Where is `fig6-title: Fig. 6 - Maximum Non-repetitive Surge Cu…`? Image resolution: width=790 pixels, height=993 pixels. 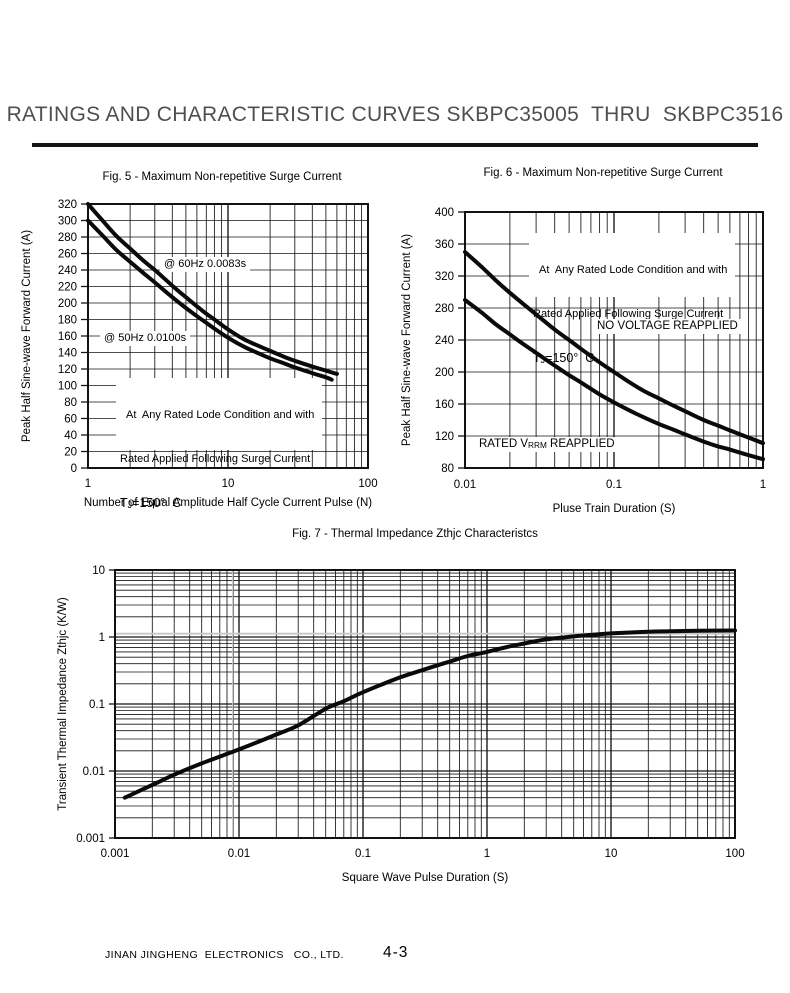 fig6-title: Fig. 6 - Maximum Non-repetitive Surge Cu… is located at coordinates (603, 173).